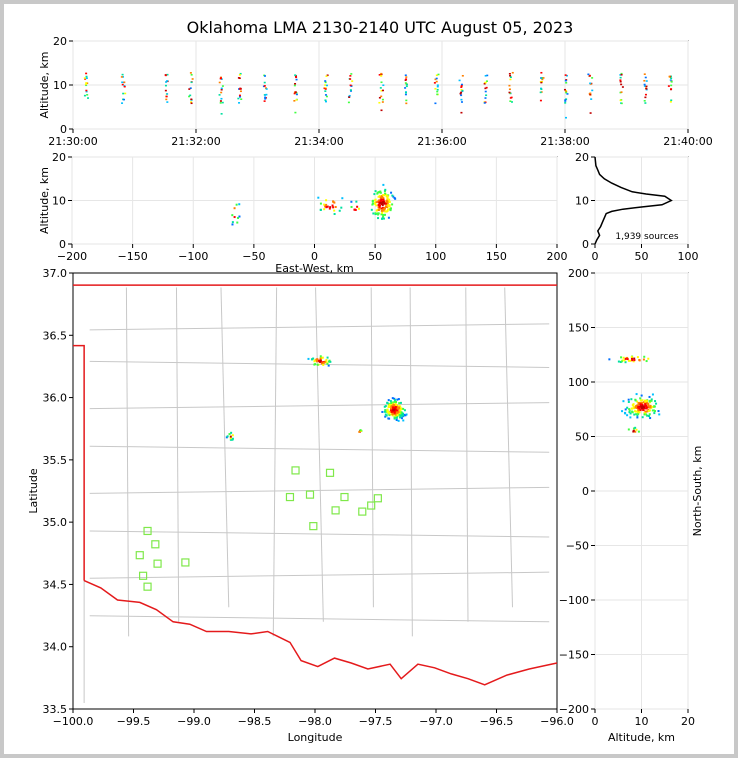 The width and height of the screenshot is (738, 758). What do you see at coordinates (633, 200) in the screenshot?
I see `histogram-line` at bounding box center [633, 200].